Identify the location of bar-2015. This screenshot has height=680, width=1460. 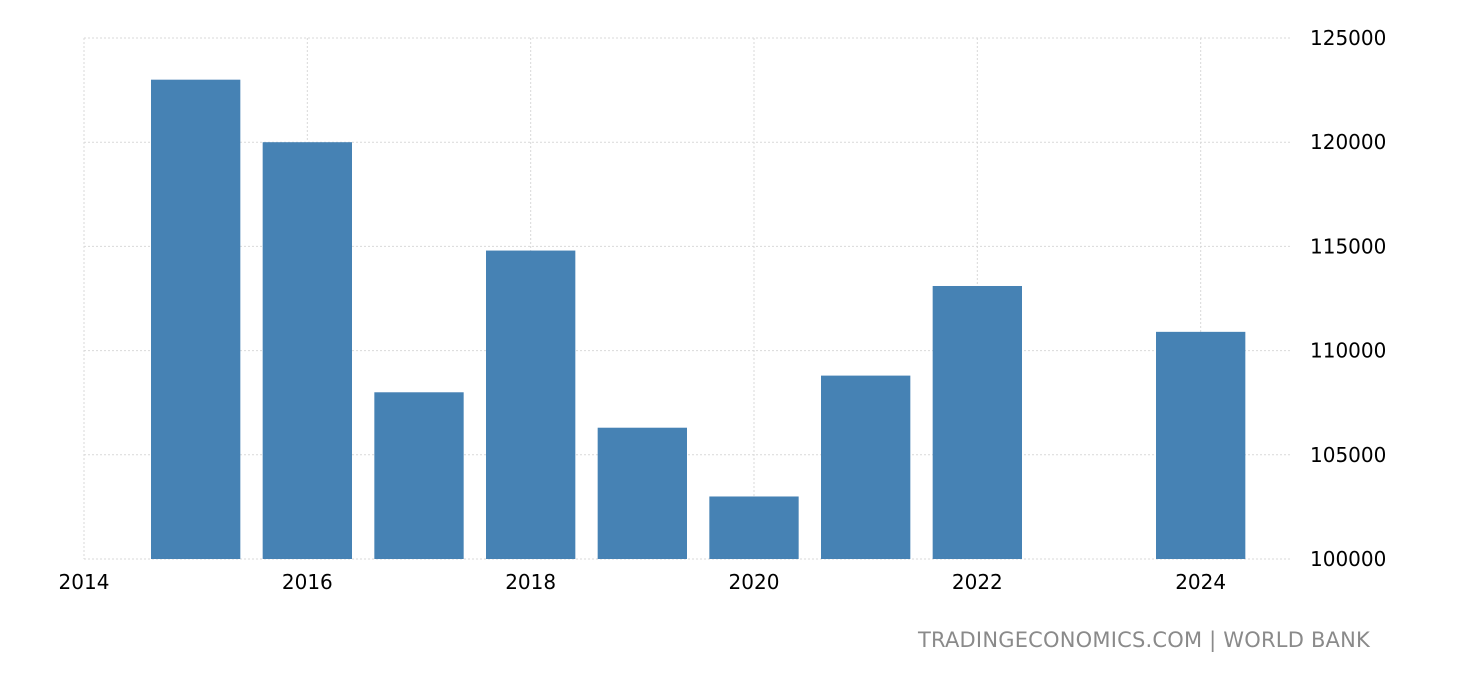
(196, 319).